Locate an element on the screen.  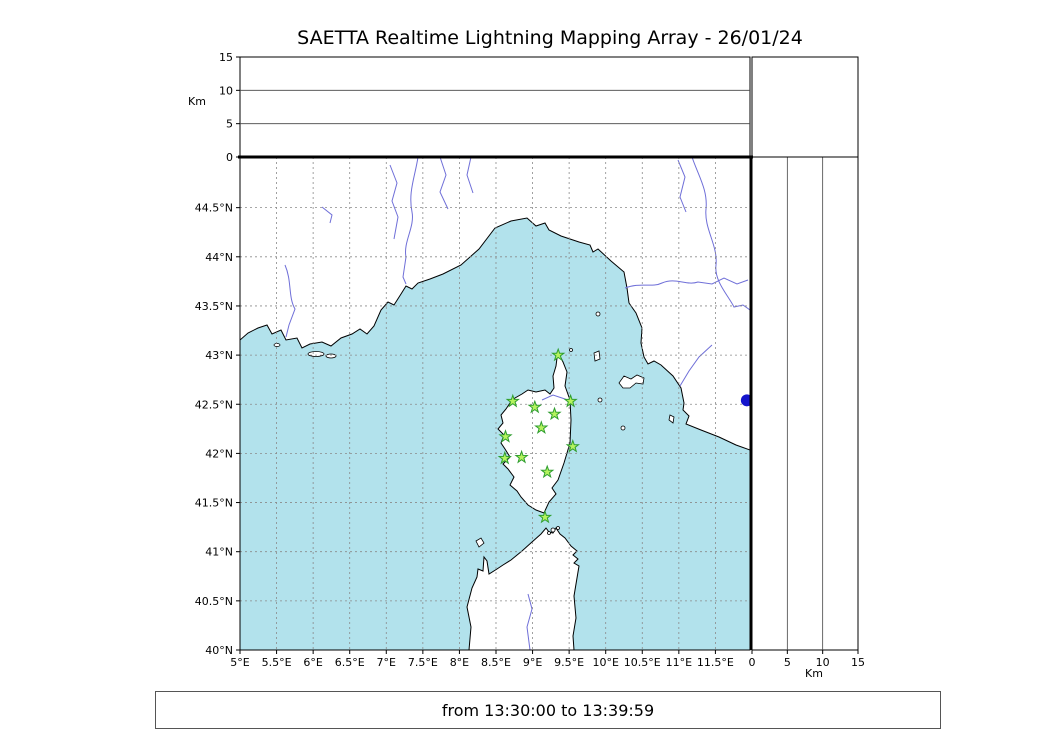
altitude-panel-gridlines is located at coordinates (495, 107).